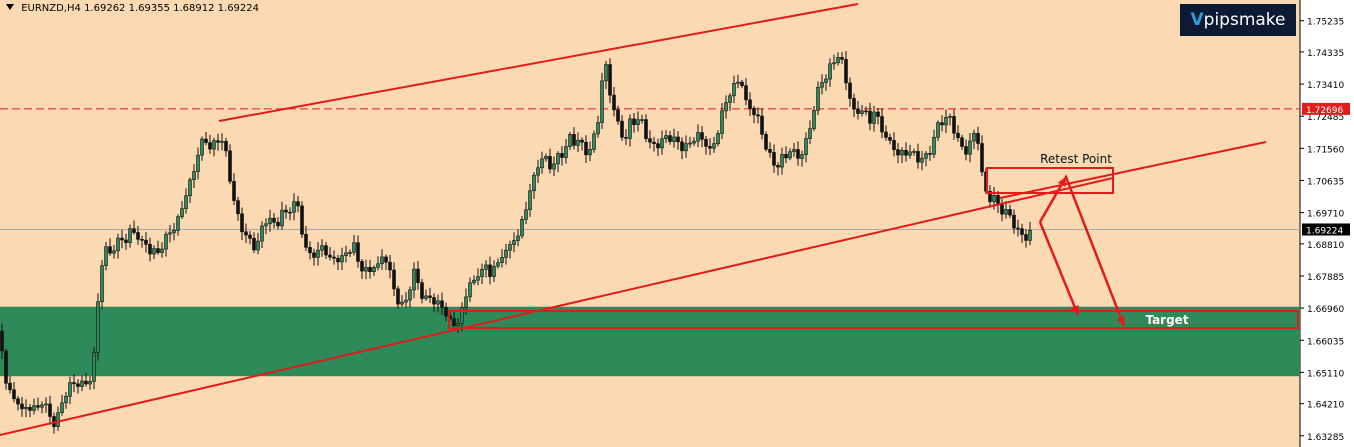  What do you see at coordinates (51, 8) in the screenshot?
I see `symbol-label: EURNZD,H4` at bounding box center [51, 8].